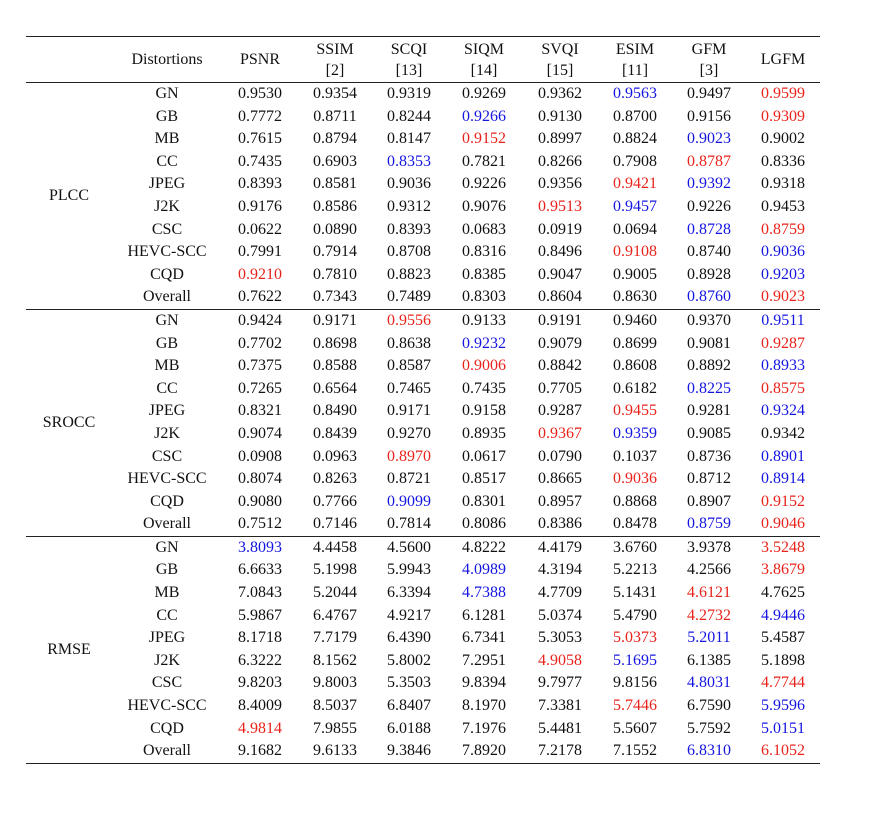 The height and width of the screenshot is (816, 878). Describe the element at coordinates (260, 184) in the screenshot. I see `value-cell: 0.8393` at that location.